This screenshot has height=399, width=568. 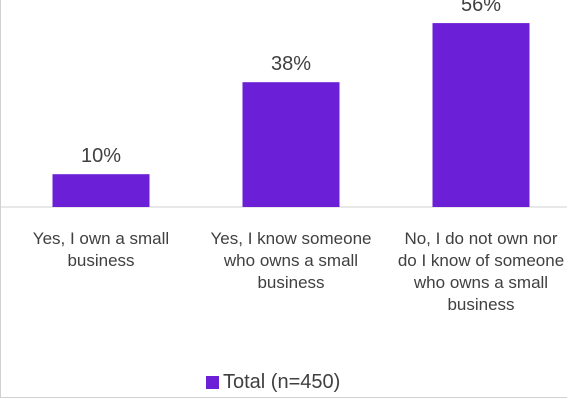 What do you see at coordinates (212, 382) in the screenshot?
I see `legend-swatch` at bounding box center [212, 382].